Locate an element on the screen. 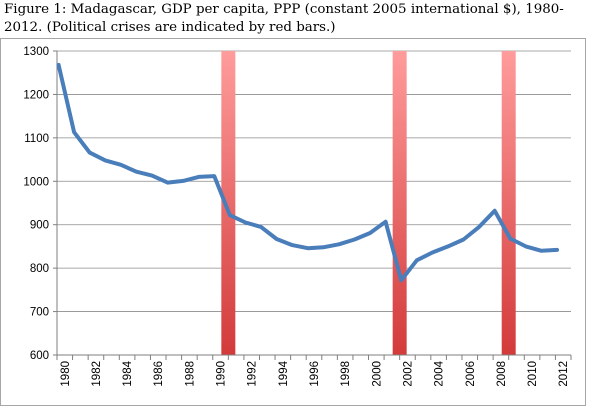 This screenshot has height=407, width=590. crisis-bar-2002 is located at coordinates (399, 203).